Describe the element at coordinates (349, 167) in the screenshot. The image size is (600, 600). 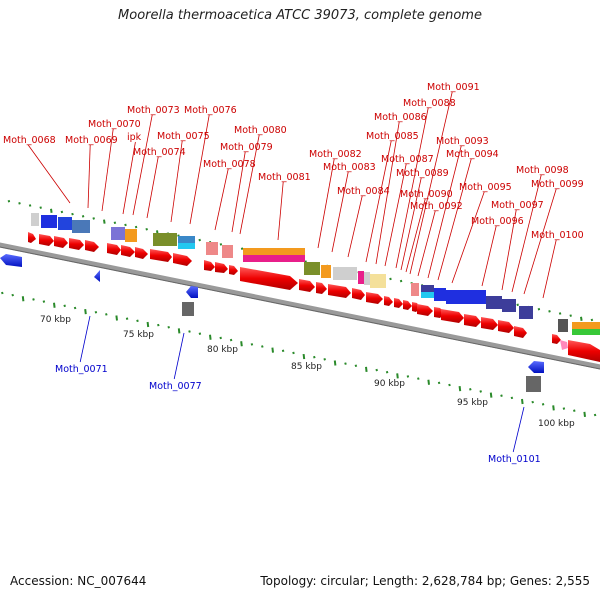
I see `gene-label: Moth_0083` at that location.